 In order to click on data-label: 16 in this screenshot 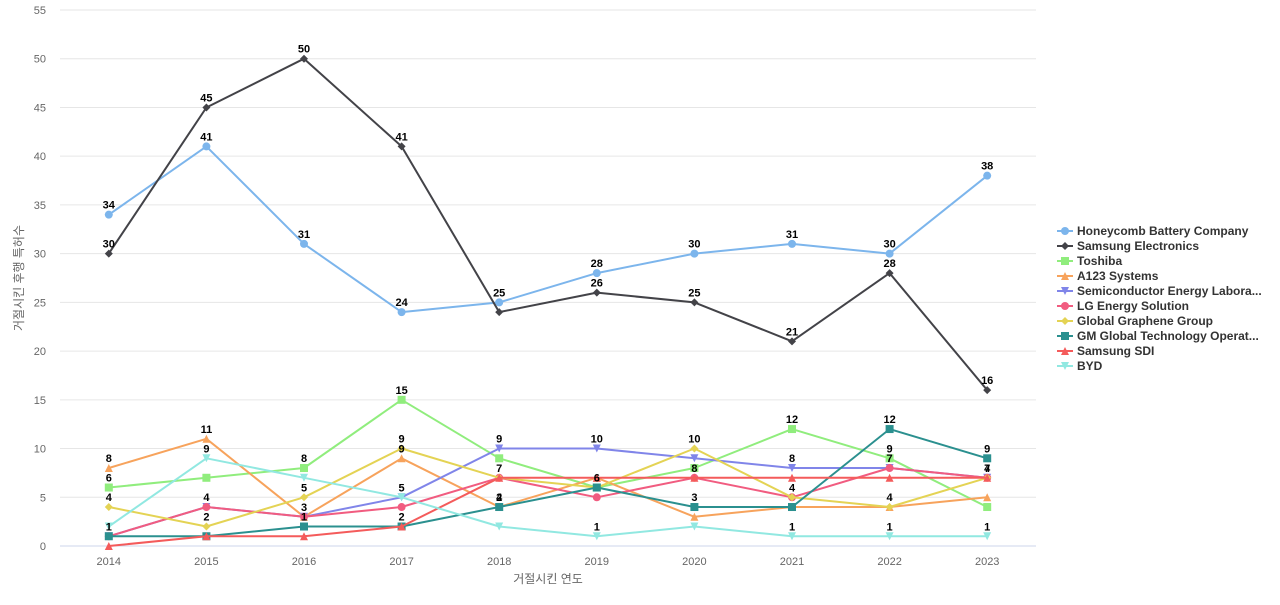, I will do `click(987, 381)`.